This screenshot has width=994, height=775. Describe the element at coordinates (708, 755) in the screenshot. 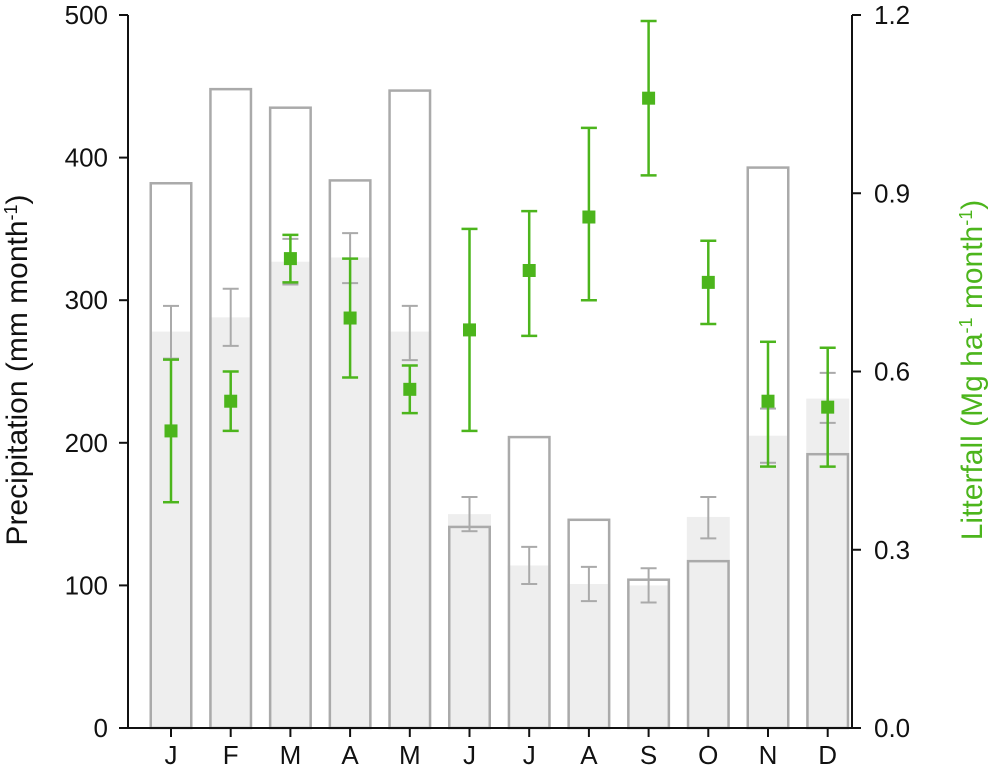

I see `x-tick-label: O` at that location.